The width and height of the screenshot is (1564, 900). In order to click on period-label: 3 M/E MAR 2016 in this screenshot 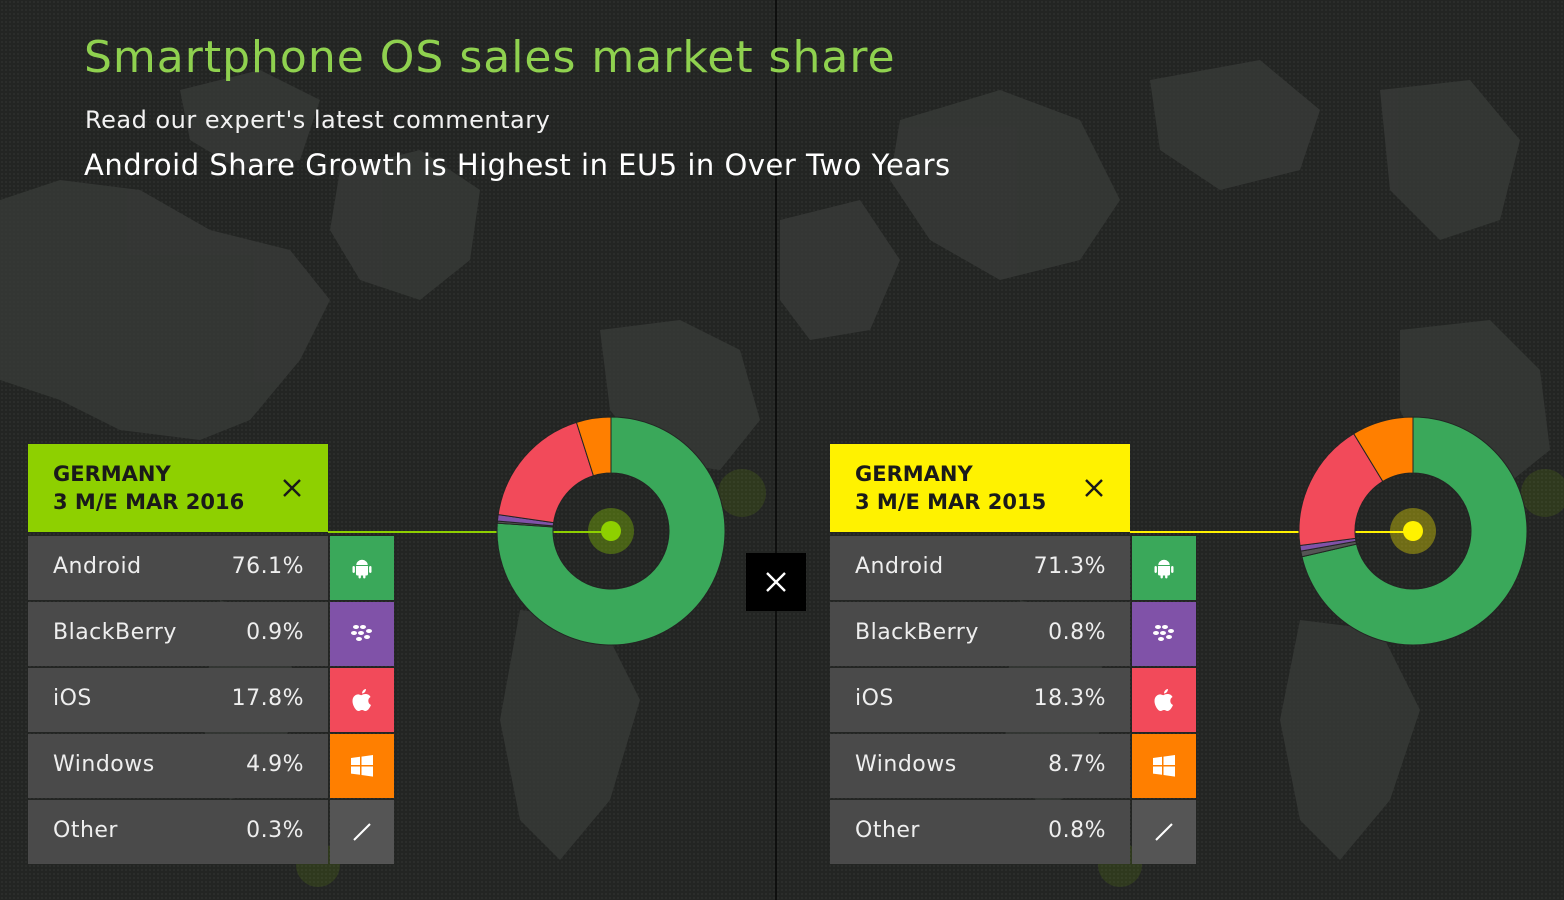, I will do `click(149, 502)`.